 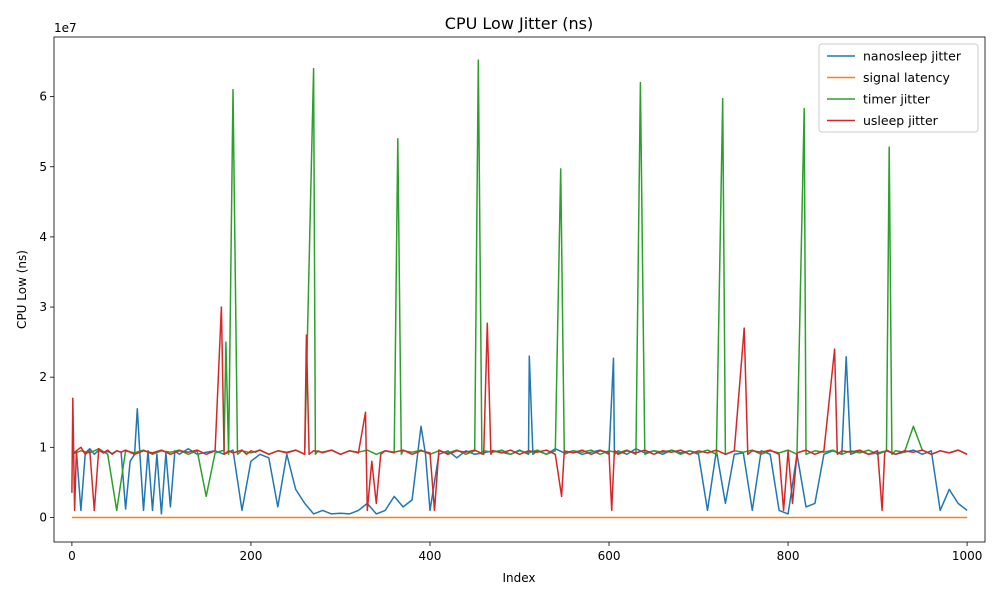 What do you see at coordinates (43, 307) in the screenshot?
I see `y-tick-label: 3` at bounding box center [43, 307].